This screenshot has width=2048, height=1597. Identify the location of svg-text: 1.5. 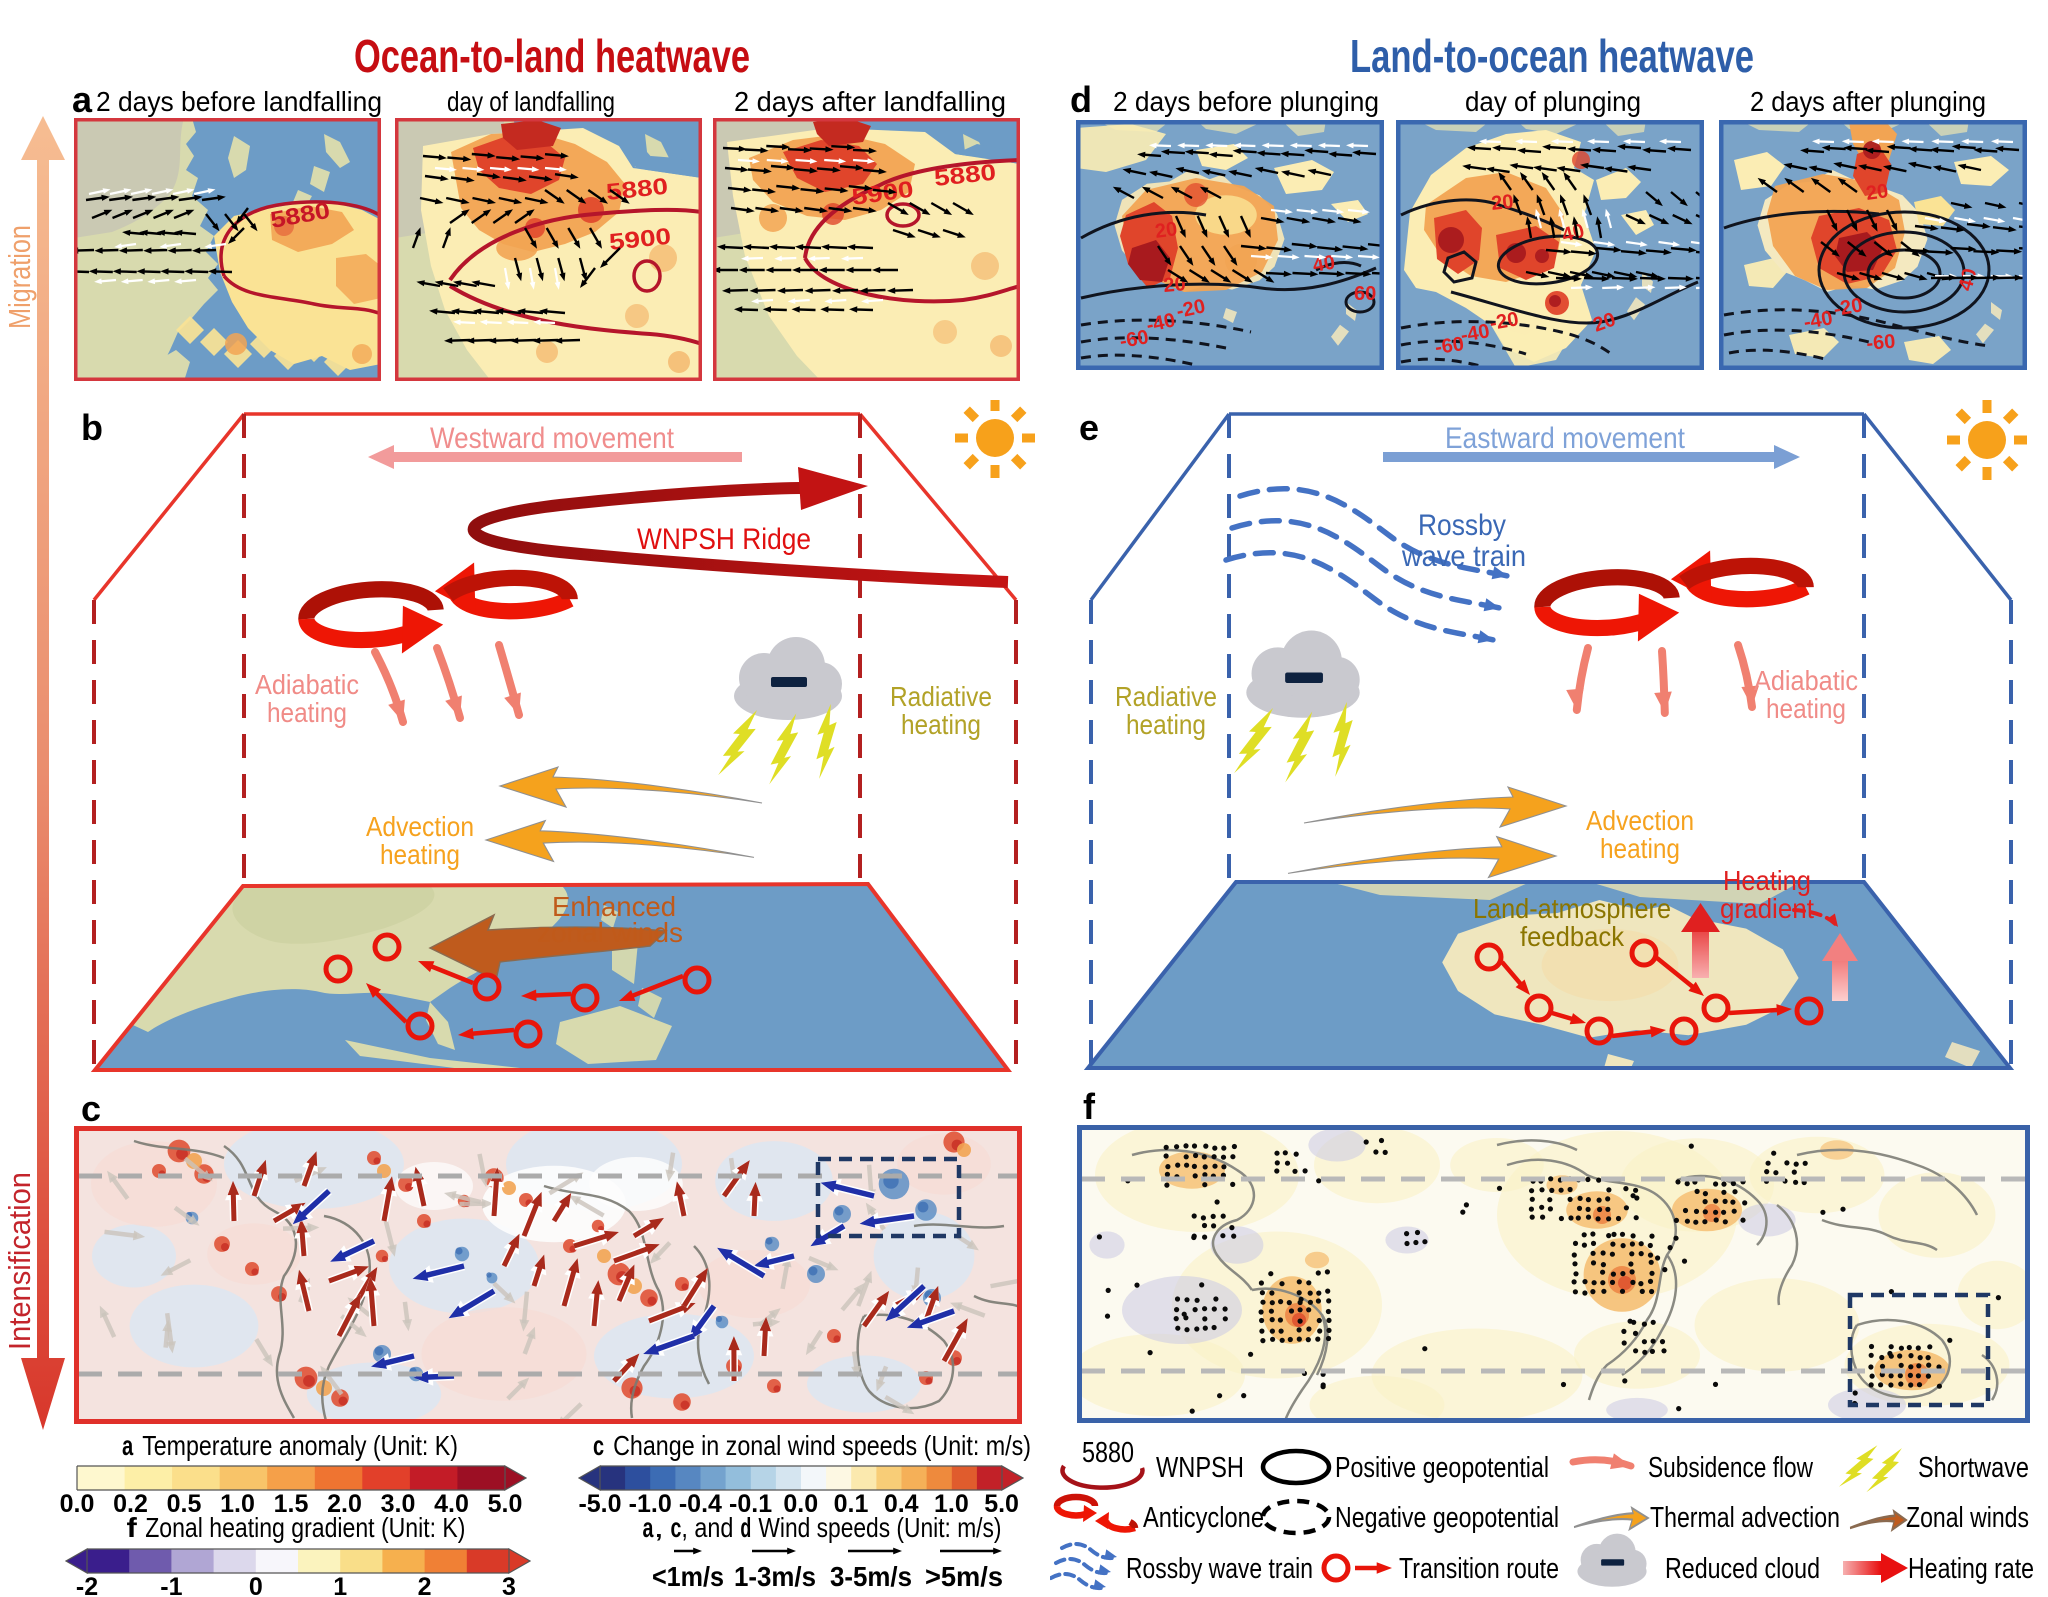
(291, 1504).